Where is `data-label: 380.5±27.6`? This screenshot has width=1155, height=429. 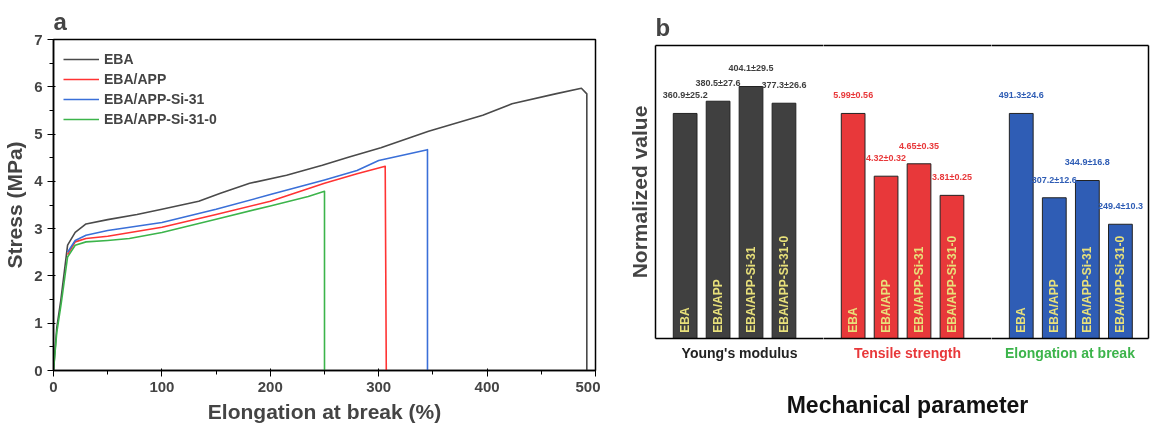
data-label: 380.5±27.6 is located at coordinates (718, 83).